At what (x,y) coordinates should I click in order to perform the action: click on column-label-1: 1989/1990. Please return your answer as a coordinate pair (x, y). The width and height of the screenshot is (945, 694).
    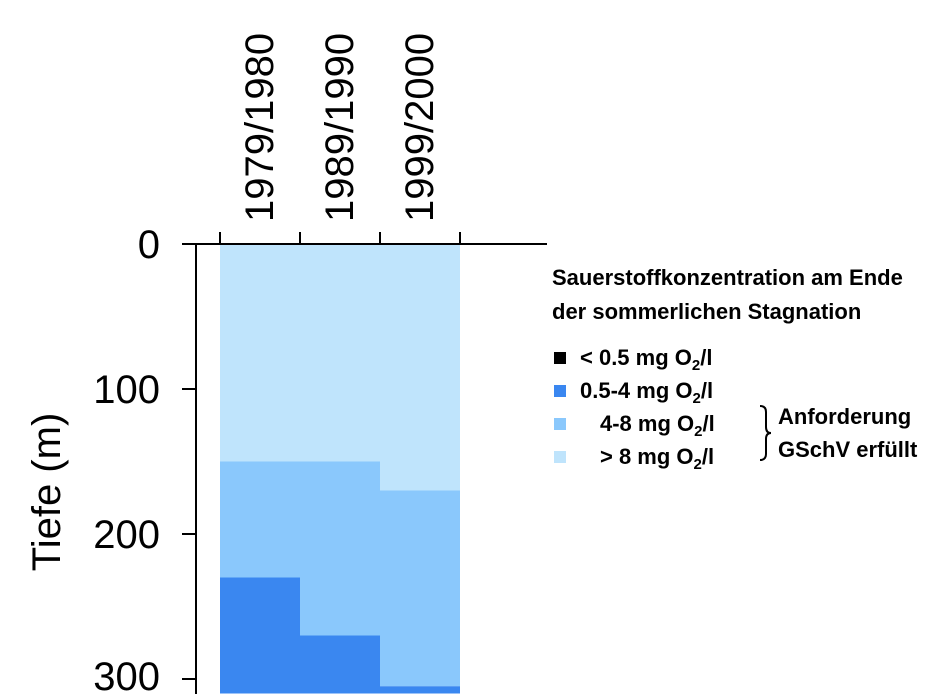
    Looking at the image, I should click on (340, 127).